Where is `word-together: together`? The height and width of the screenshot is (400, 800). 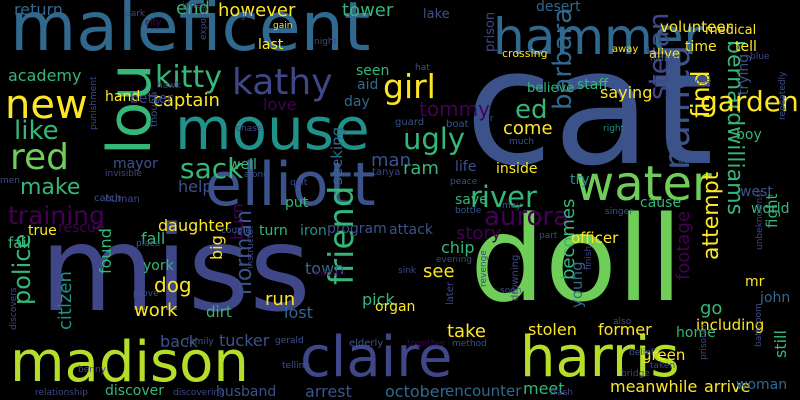
word-together: together is located at coordinates (426, 344).